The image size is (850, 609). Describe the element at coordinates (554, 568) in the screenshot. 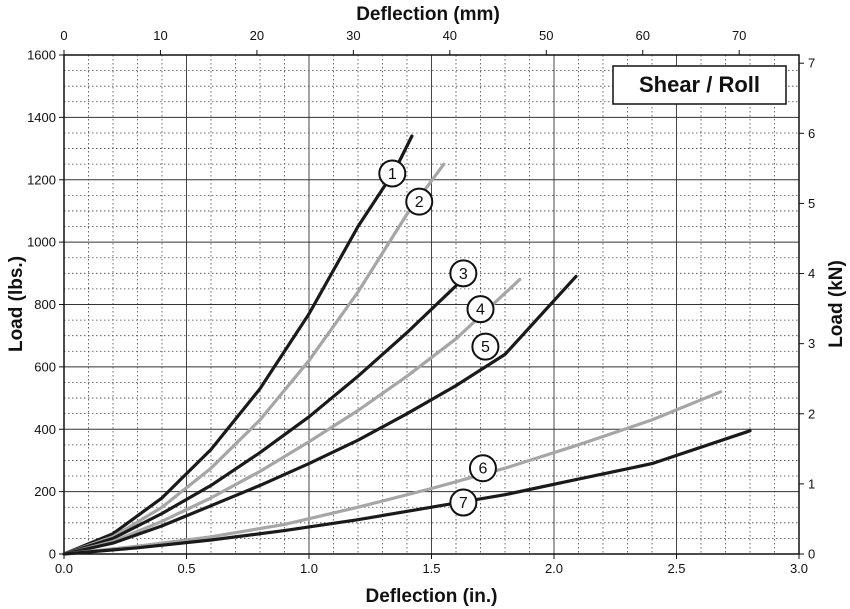

I see `x-tick-label: 2.0` at that location.